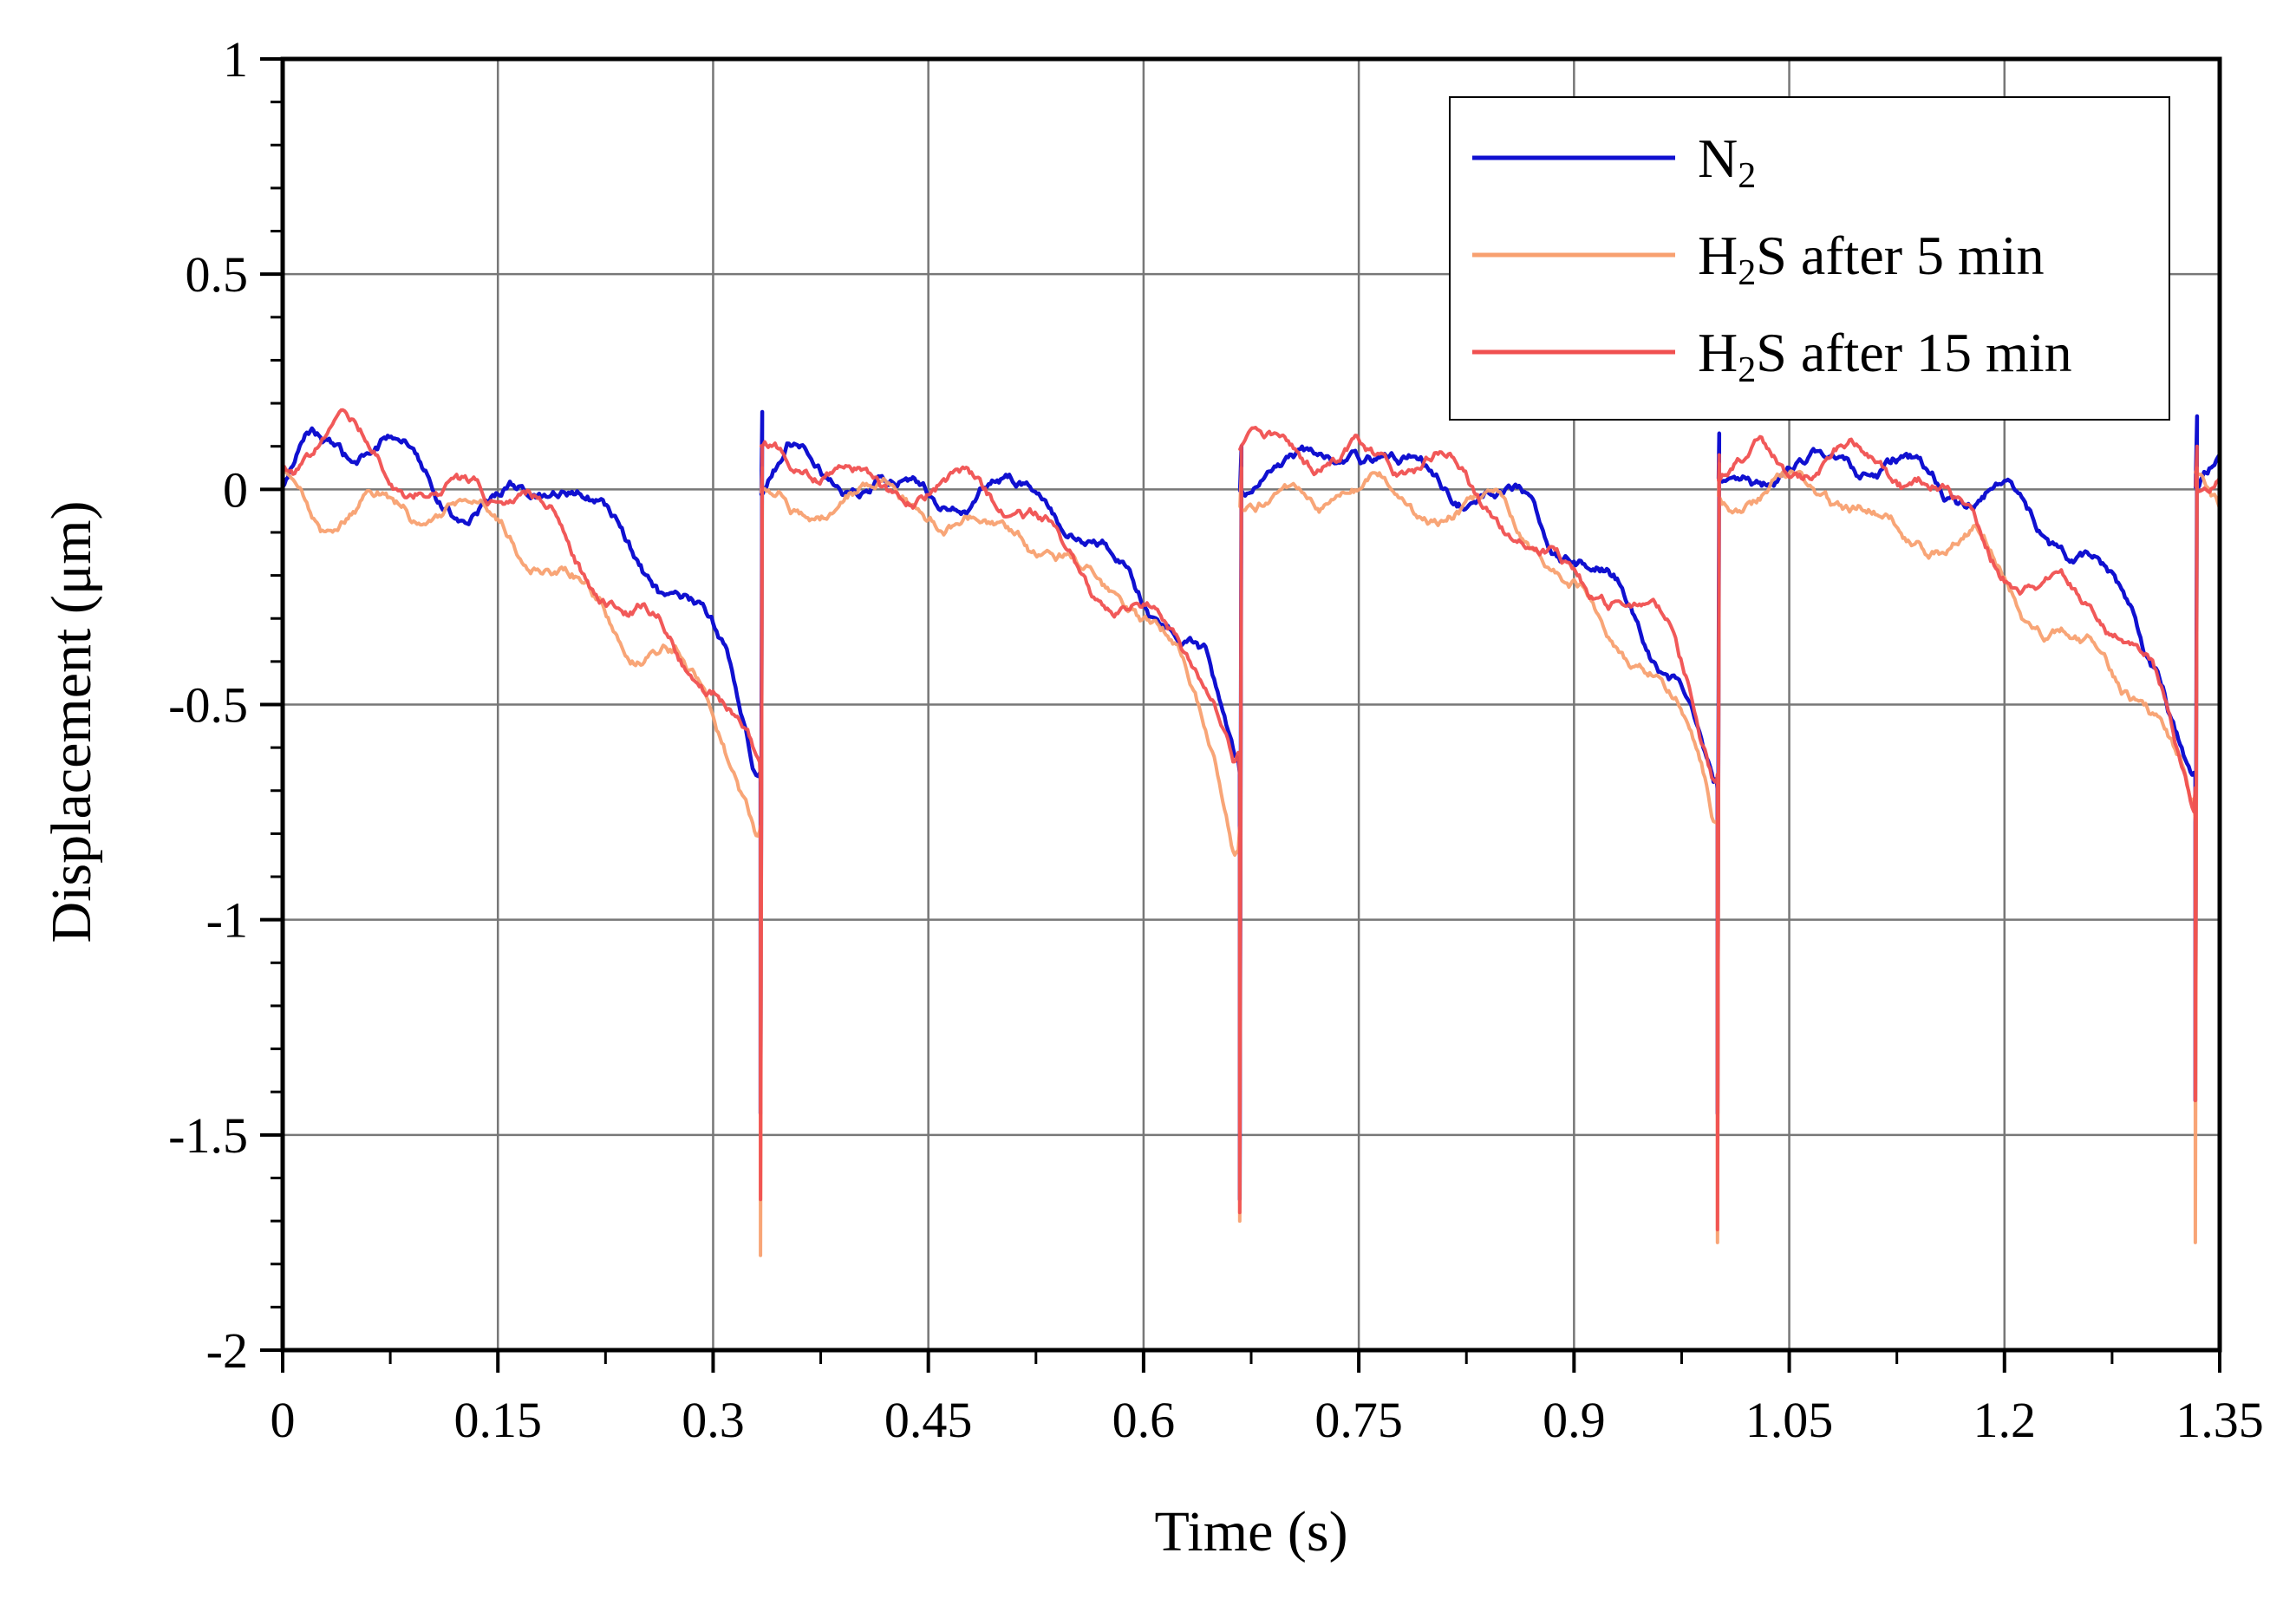  What do you see at coordinates (2220, 1420) in the screenshot?
I see `x-tick-label: 1.35` at bounding box center [2220, 1420].